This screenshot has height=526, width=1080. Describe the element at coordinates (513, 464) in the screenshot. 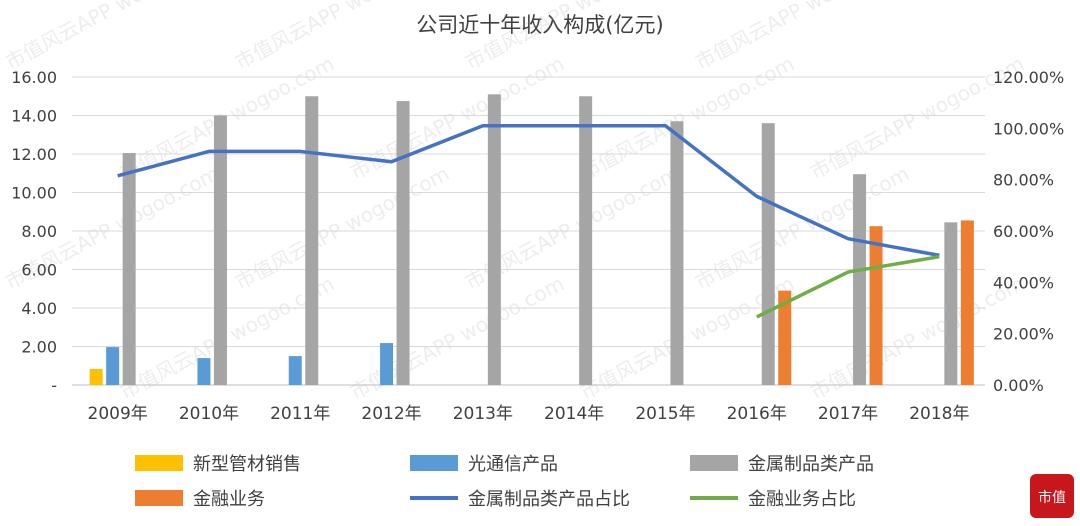

I see `legend-label: 光通信产品` at that location.